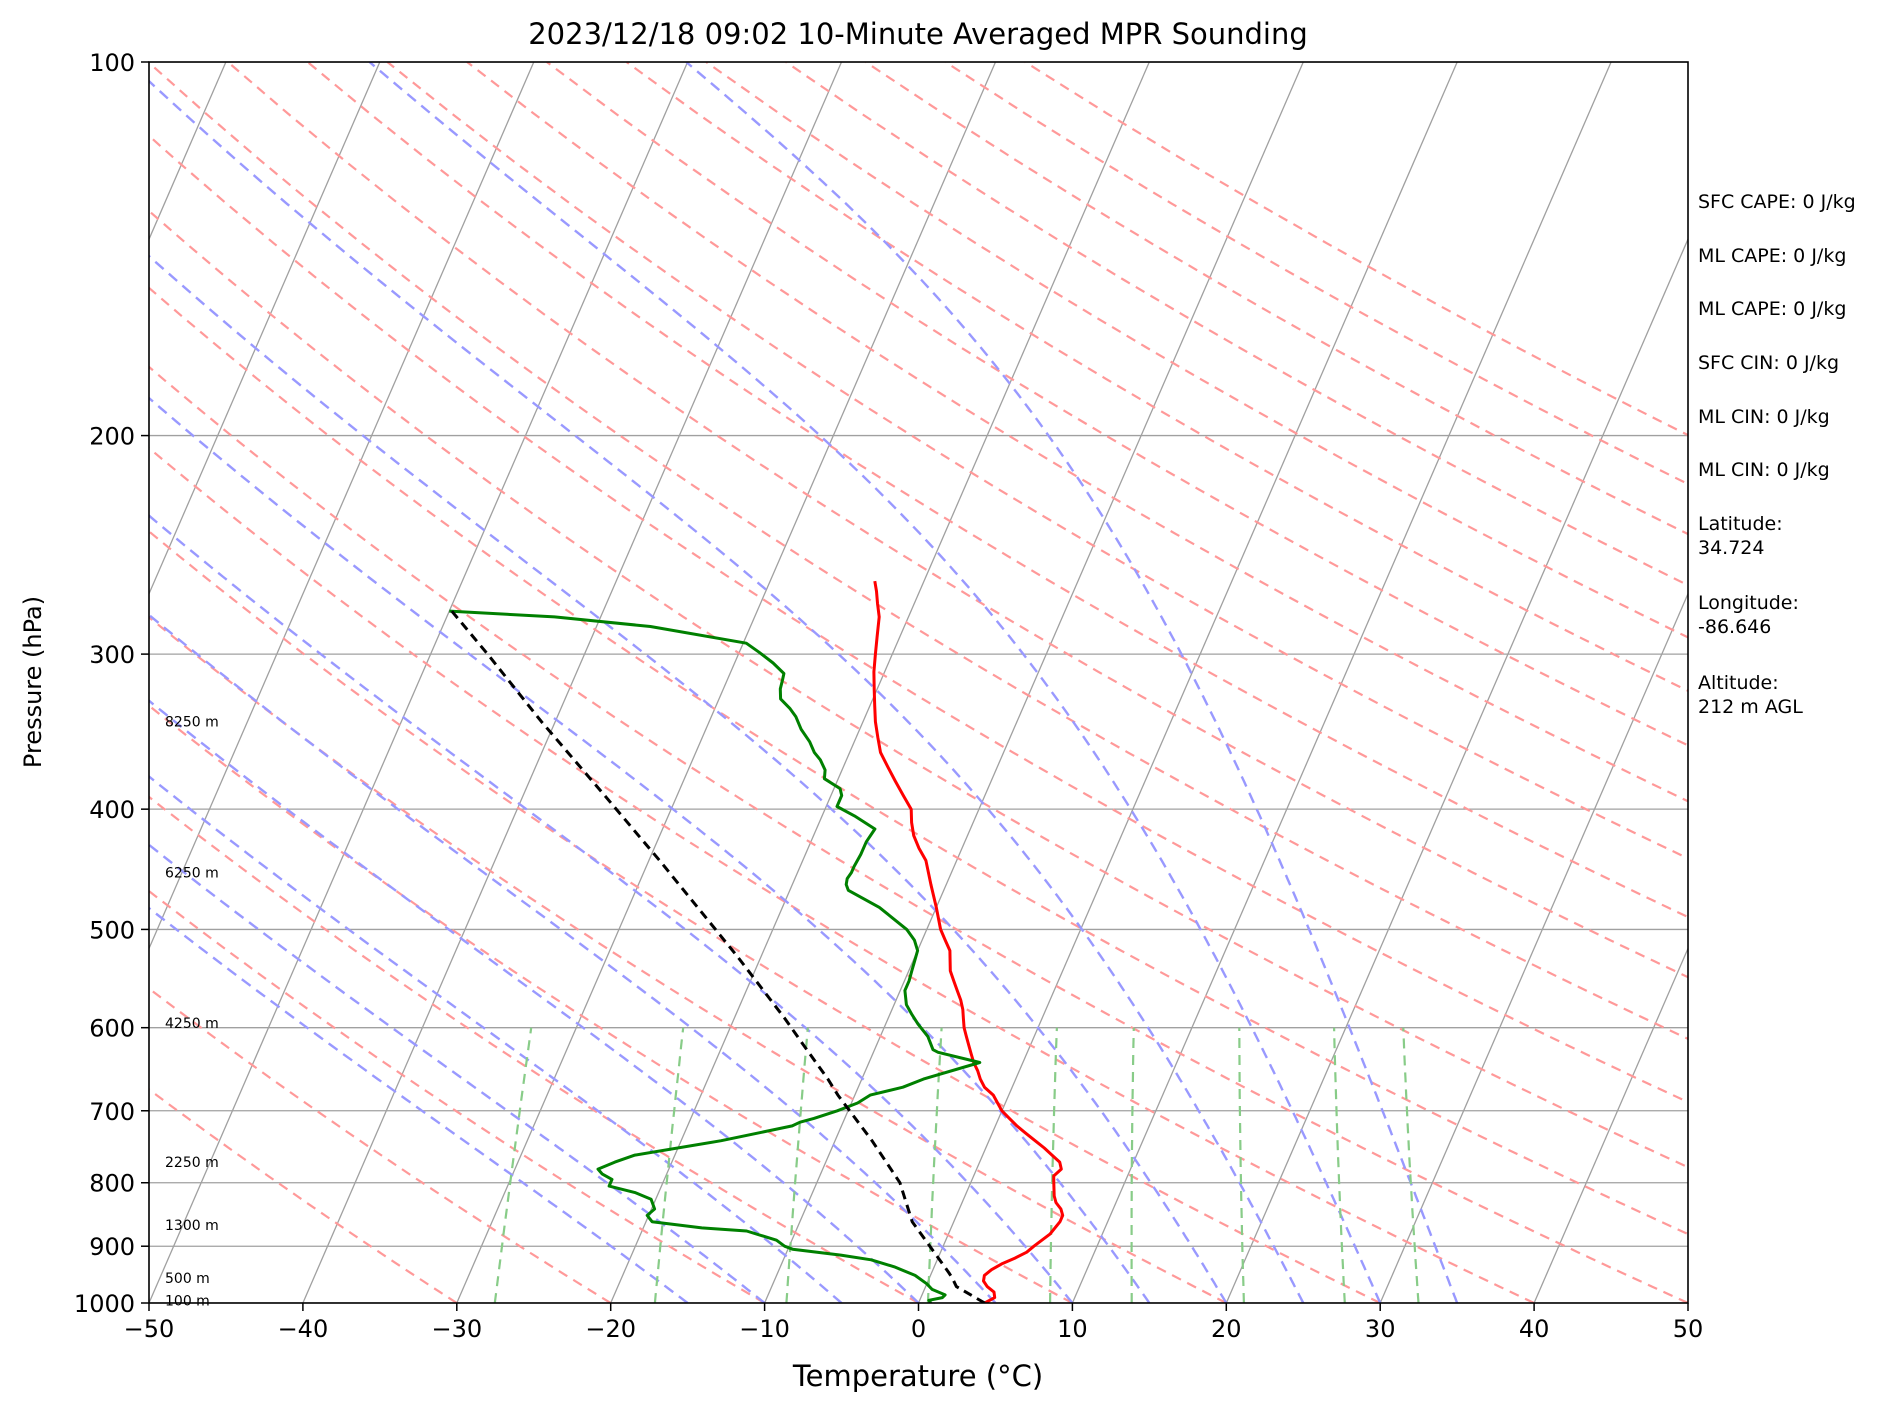 The image size is (1893, 1406). I want to click on y-tick-label: 900, so click(112, 1247).